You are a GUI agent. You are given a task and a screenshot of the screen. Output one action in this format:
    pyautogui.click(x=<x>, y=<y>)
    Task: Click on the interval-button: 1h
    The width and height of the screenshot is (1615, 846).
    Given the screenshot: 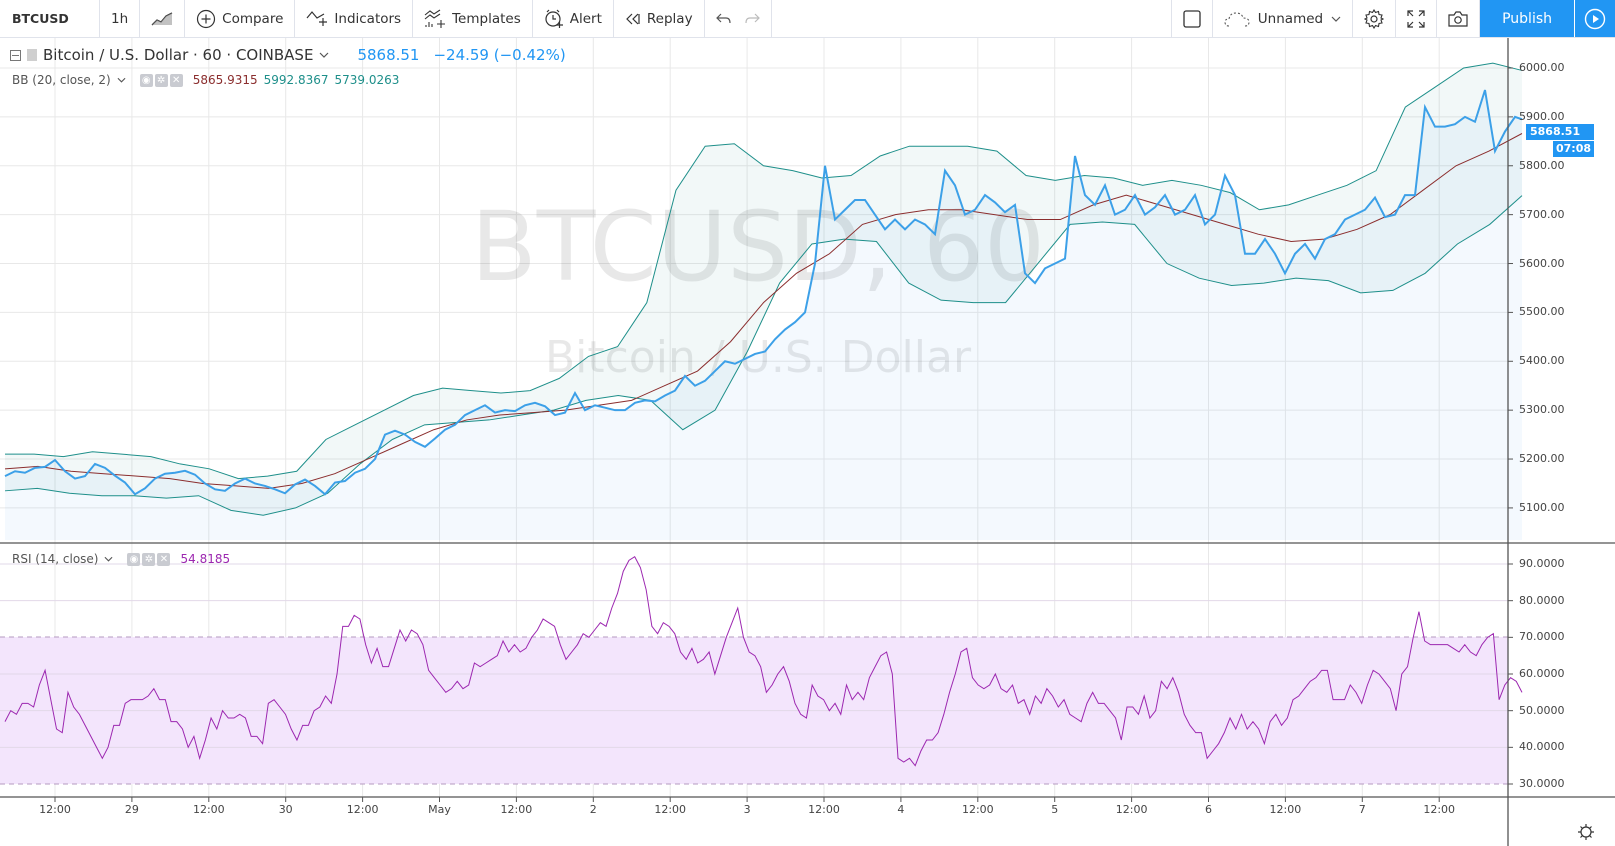 What is the action you would take?
    pyautogui.click(x=120, y=18)
    